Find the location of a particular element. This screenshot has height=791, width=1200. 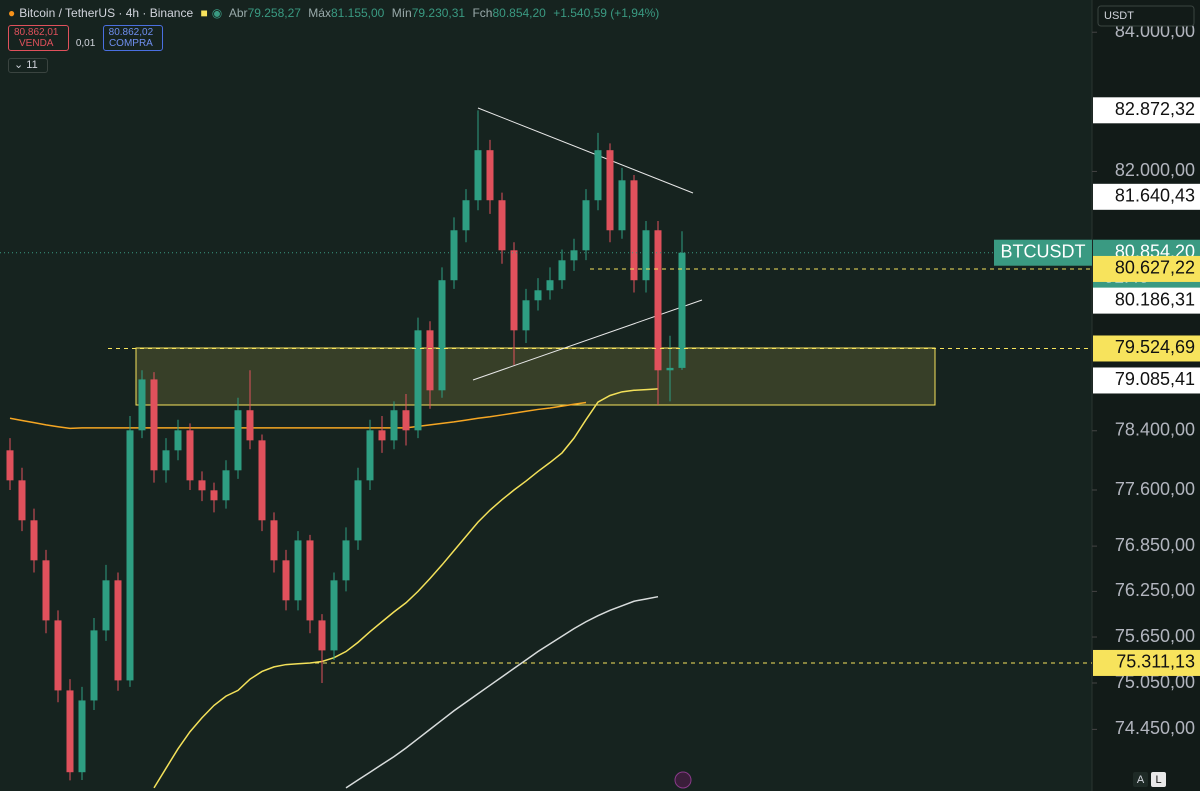

auto-button is located at coordinates (1140, 779).